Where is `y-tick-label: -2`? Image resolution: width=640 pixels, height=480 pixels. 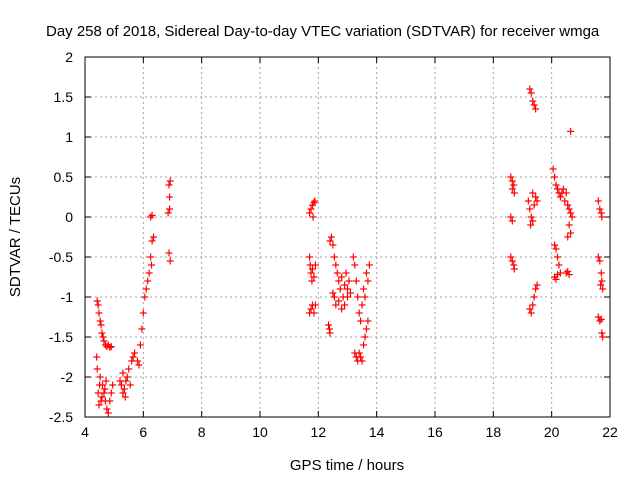
y-tick-label: -2 is located at coordinates (67, 377).